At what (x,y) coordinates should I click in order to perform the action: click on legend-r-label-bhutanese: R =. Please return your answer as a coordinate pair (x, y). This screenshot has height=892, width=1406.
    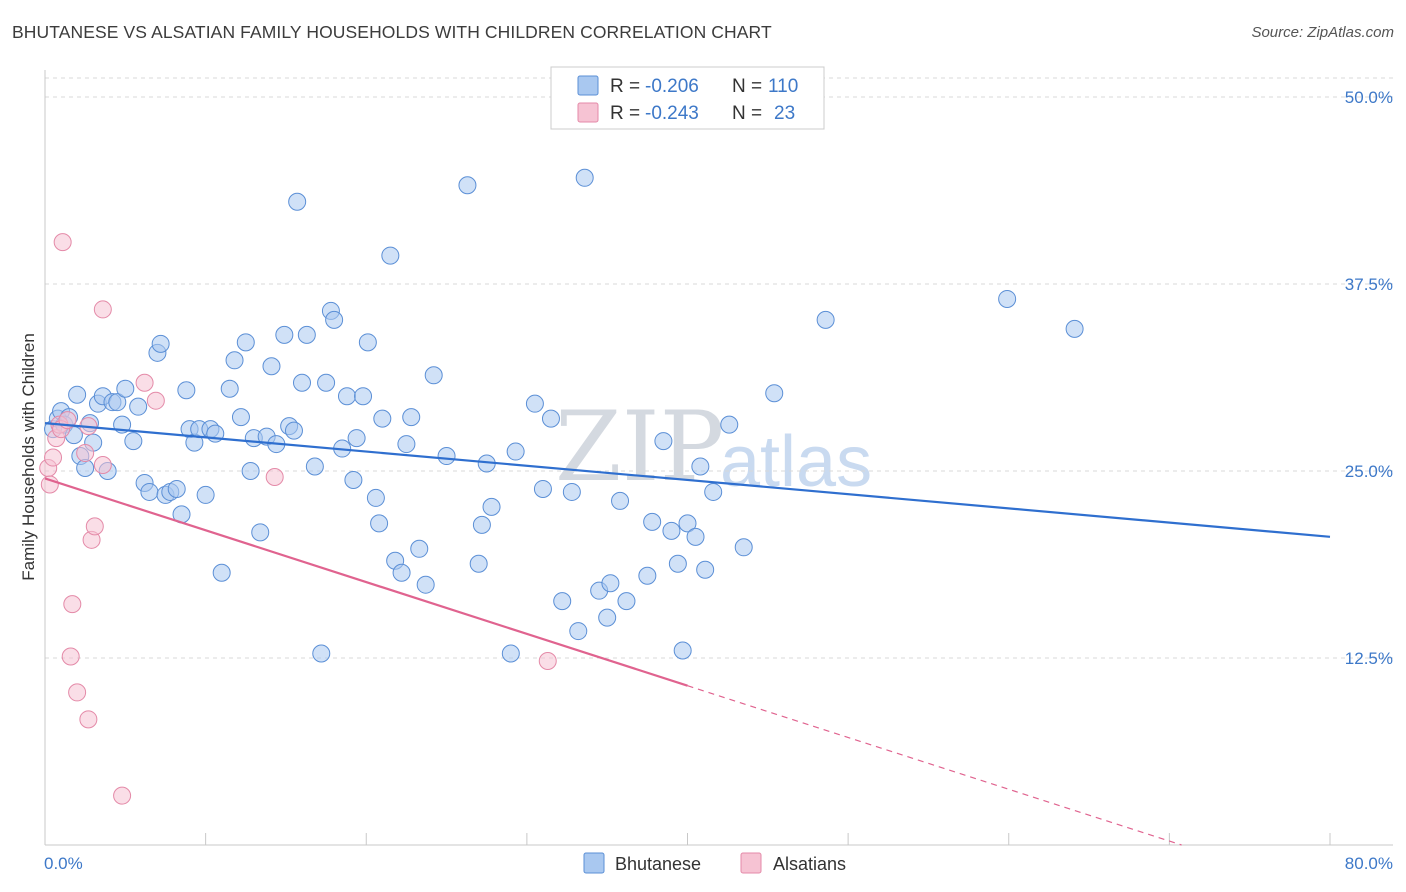
    Looking at the image, I should click on (625, 86).